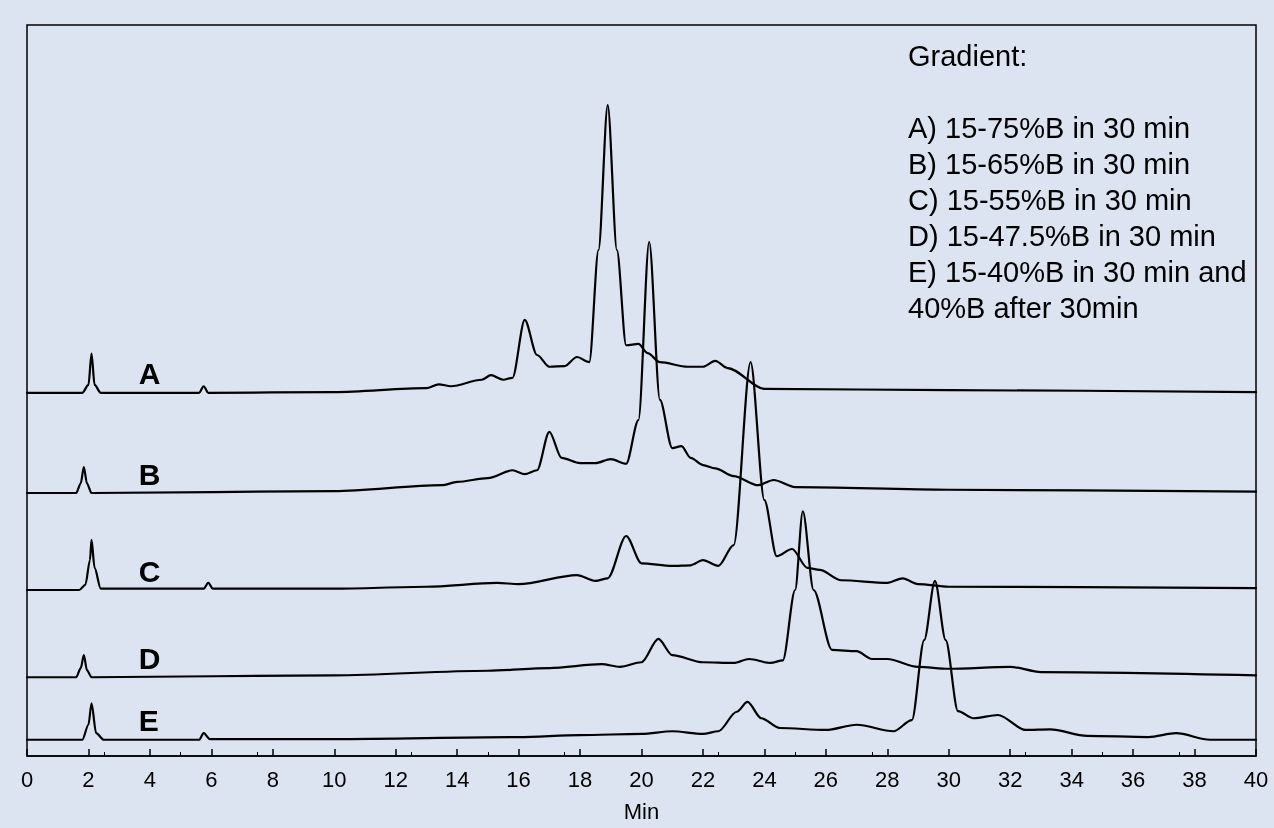 This screenshot has height=828, width=1274. I want to click on x-tick-label: 2, so click(88, 779).